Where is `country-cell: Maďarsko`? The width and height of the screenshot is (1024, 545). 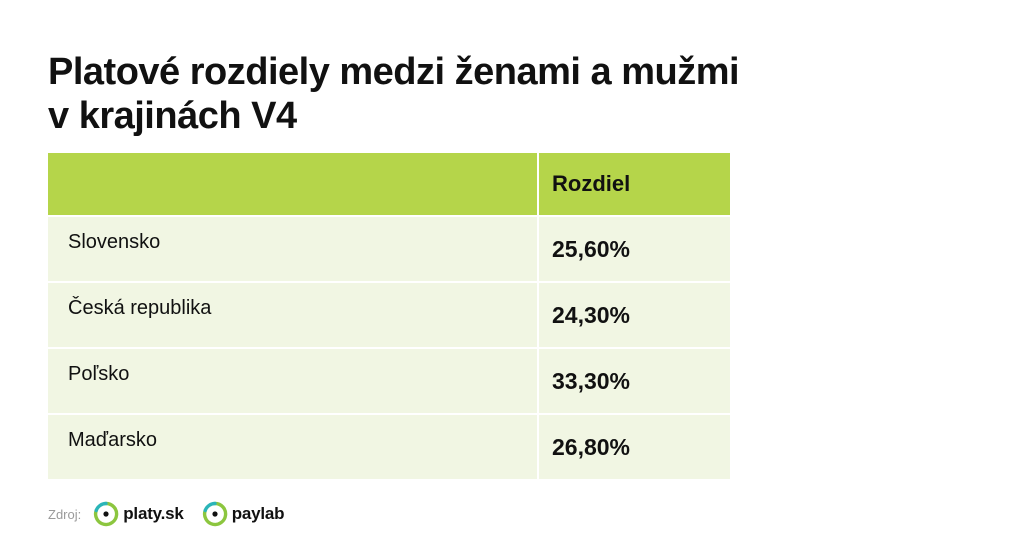
country-cell: Maďarsko is located at coordinates (293, 447).